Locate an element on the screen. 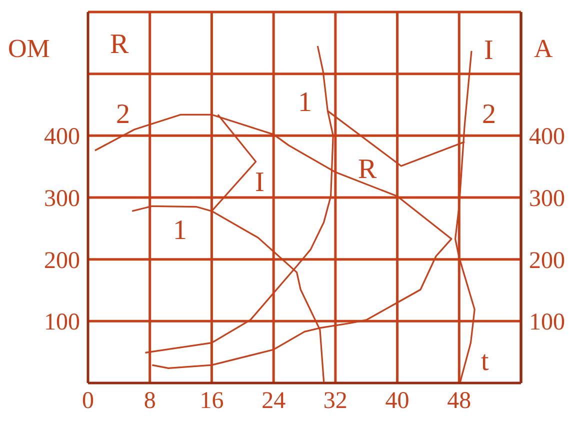  y2-tick-label: 100 is located at coordinates (547, 323).